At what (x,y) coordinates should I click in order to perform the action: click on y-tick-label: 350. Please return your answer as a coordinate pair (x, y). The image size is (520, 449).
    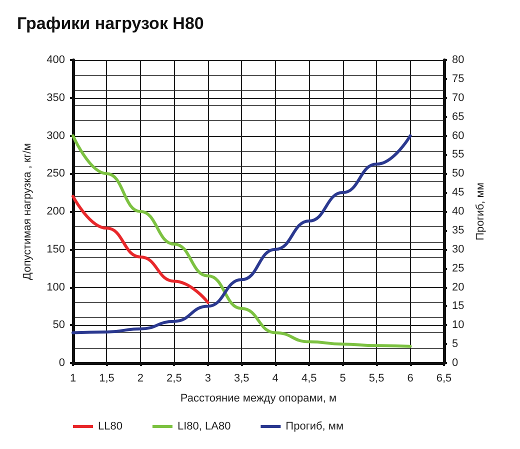
    Looking at the image, I should click on (55, 98).